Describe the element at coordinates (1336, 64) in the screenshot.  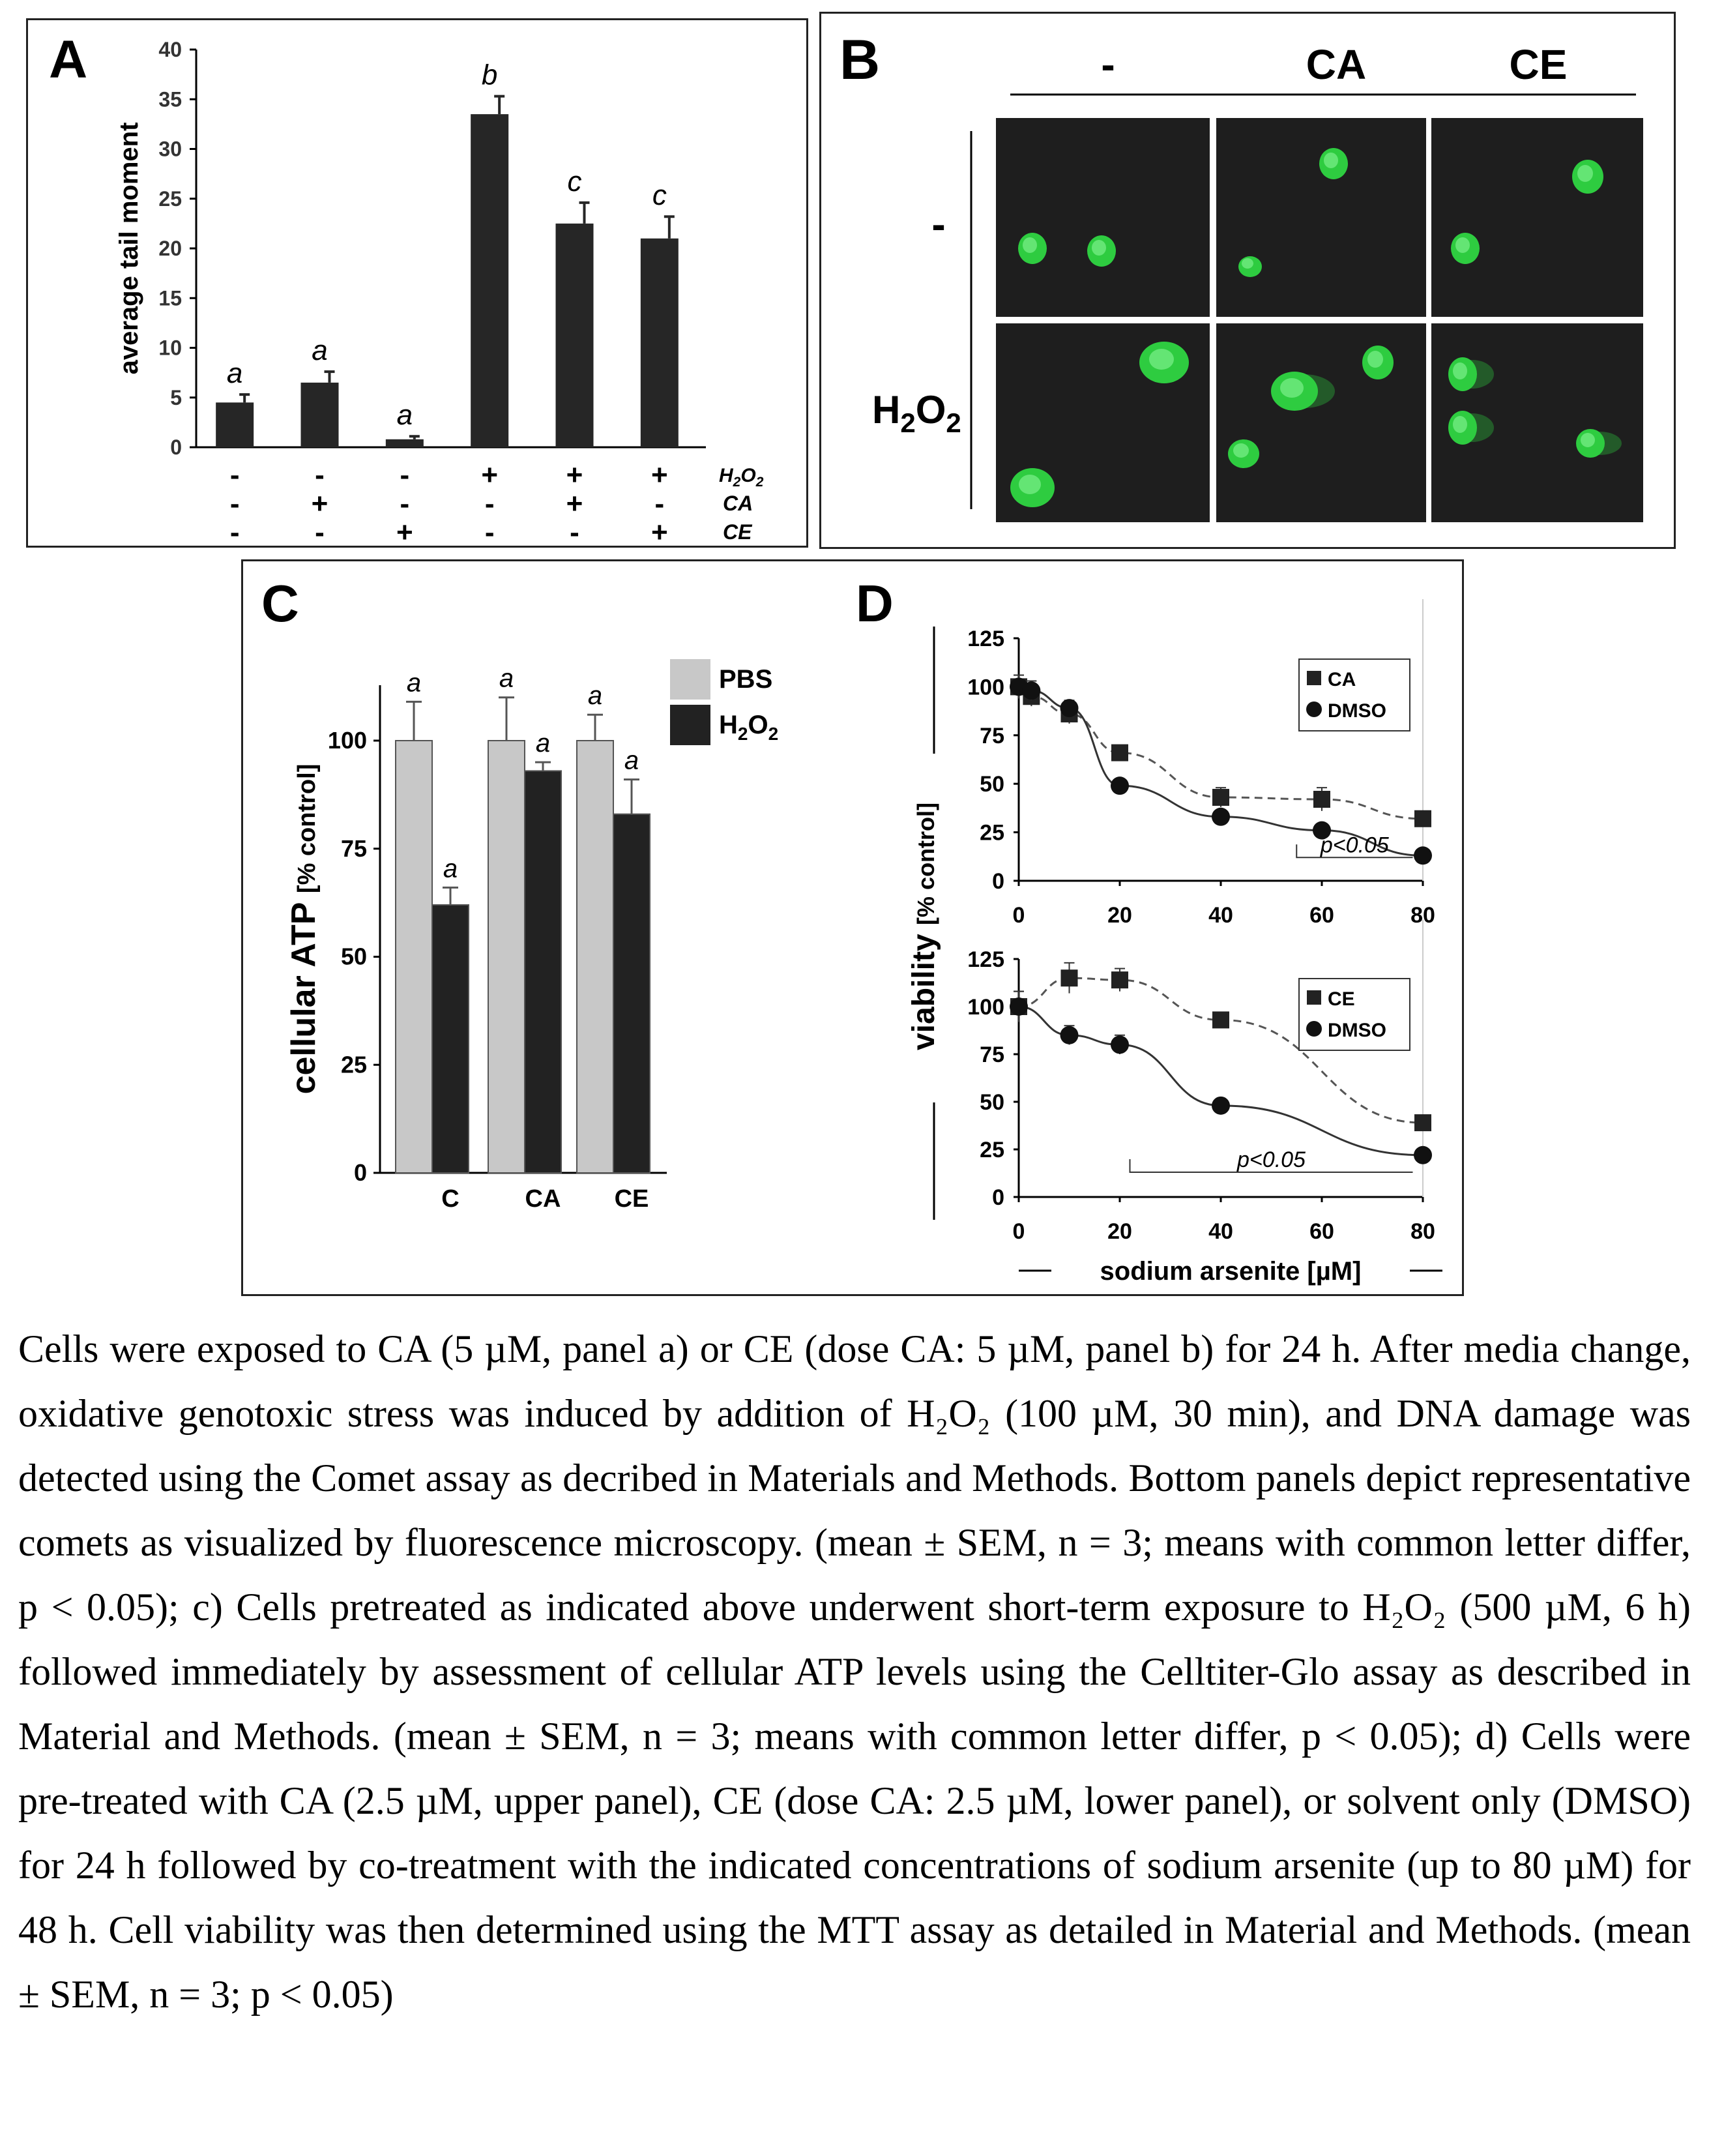
I see `column-label-b: CA` at that location.